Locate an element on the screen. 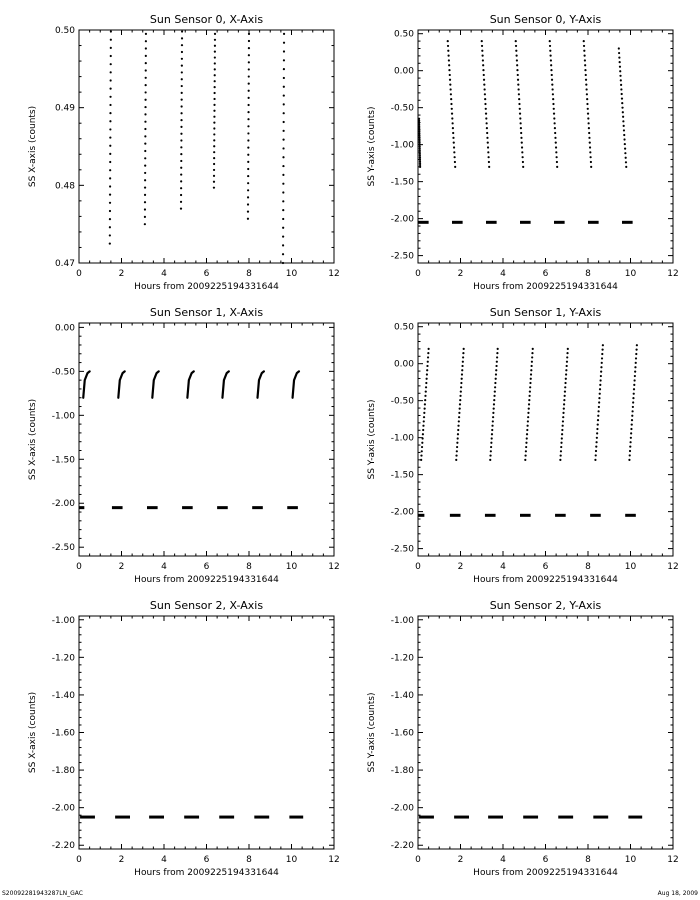 The height and width of the screenshot is (900, 700). chart-title: Sun Sensor 0, Y-Axis is located at coordinates (546, 19).